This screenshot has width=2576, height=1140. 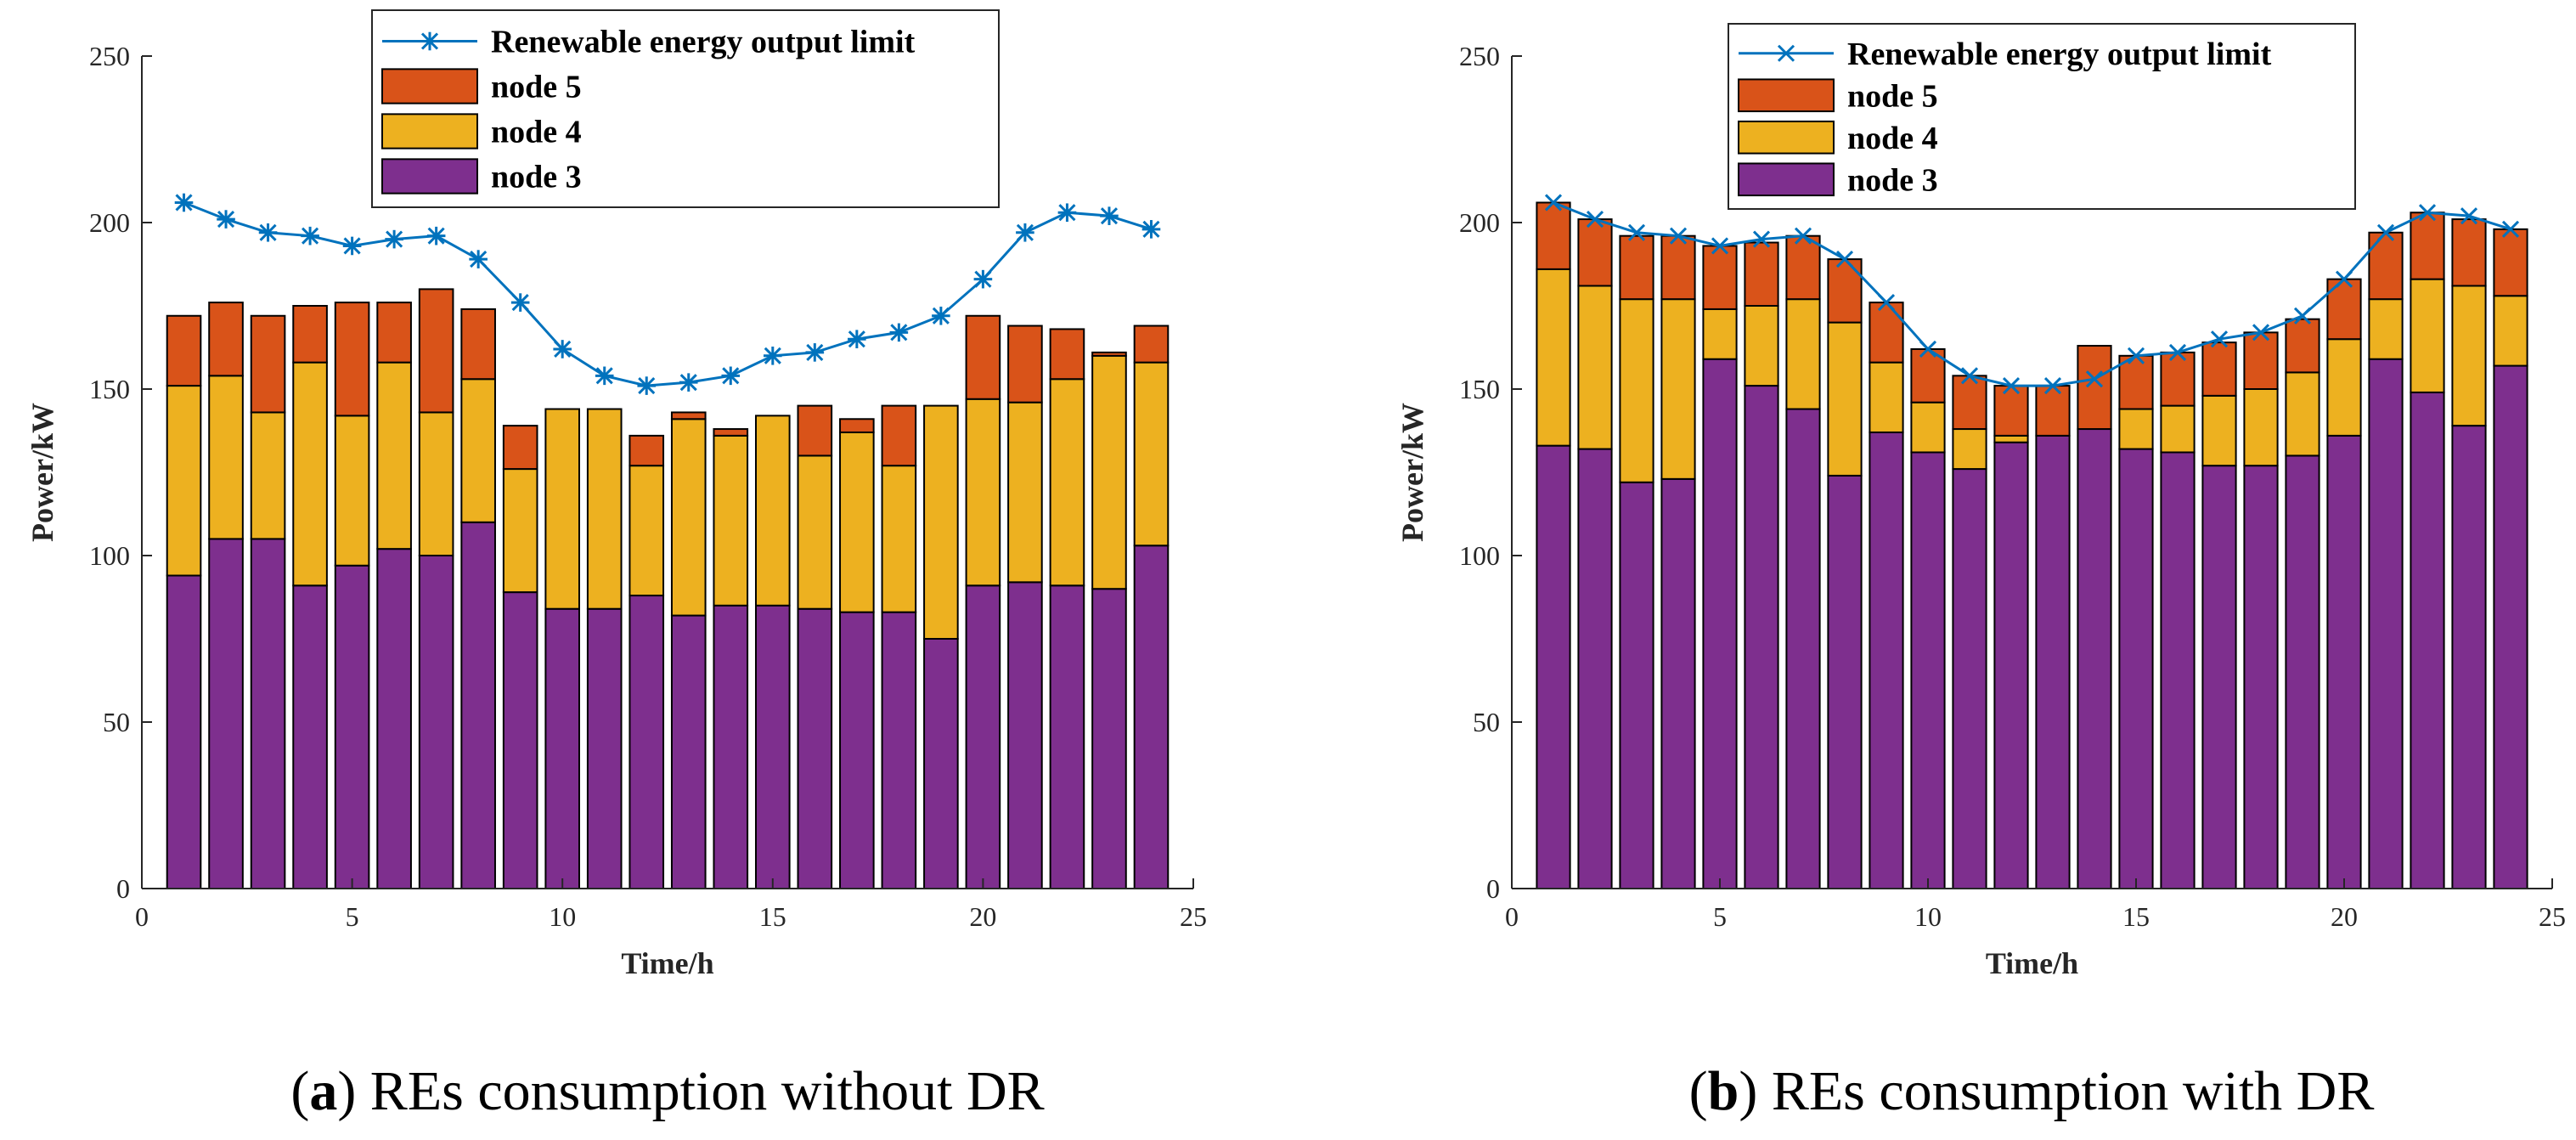 What do you see at coordinates (1025, 735) in the screenshot?
I see `bar-node3-t21` at bounding box center [1025, 735].